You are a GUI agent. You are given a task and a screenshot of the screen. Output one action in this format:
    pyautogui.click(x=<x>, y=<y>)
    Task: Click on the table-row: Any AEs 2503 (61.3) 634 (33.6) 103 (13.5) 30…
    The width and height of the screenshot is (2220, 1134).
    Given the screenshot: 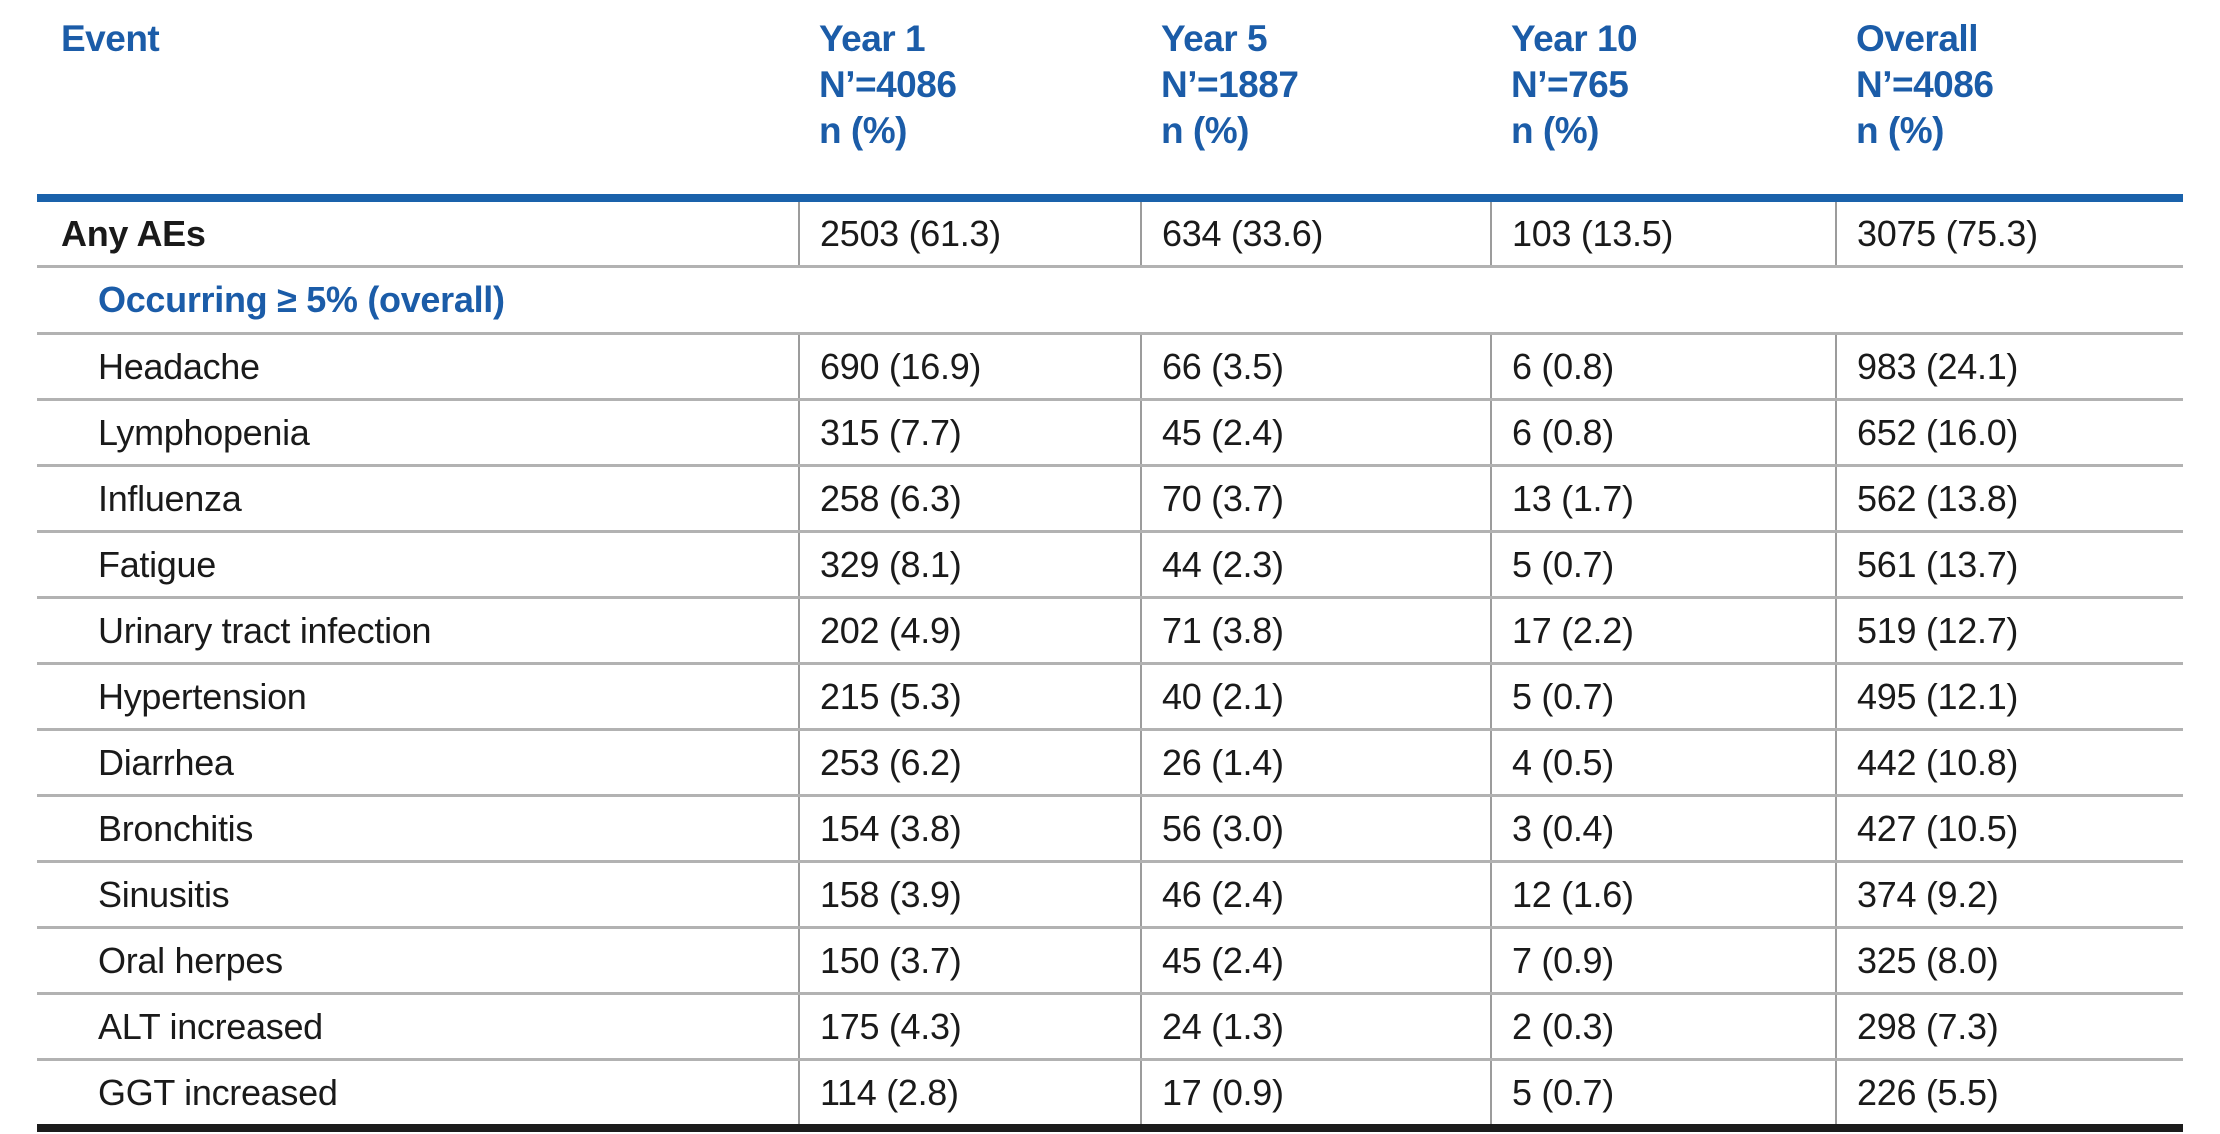 What is the action you would take?
    pyautogui.click(x=1110, y=233)
    